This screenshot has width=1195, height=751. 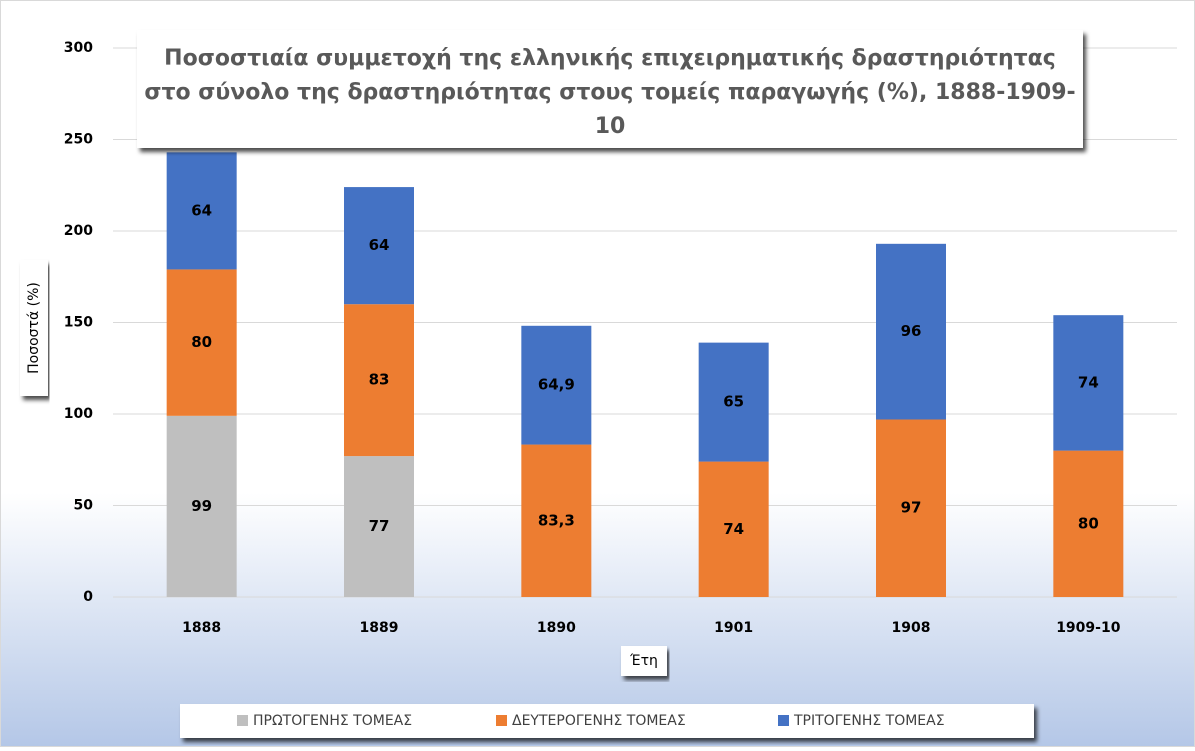 I want to click on x-tick-label: 1901, so click(x=733, y=628).